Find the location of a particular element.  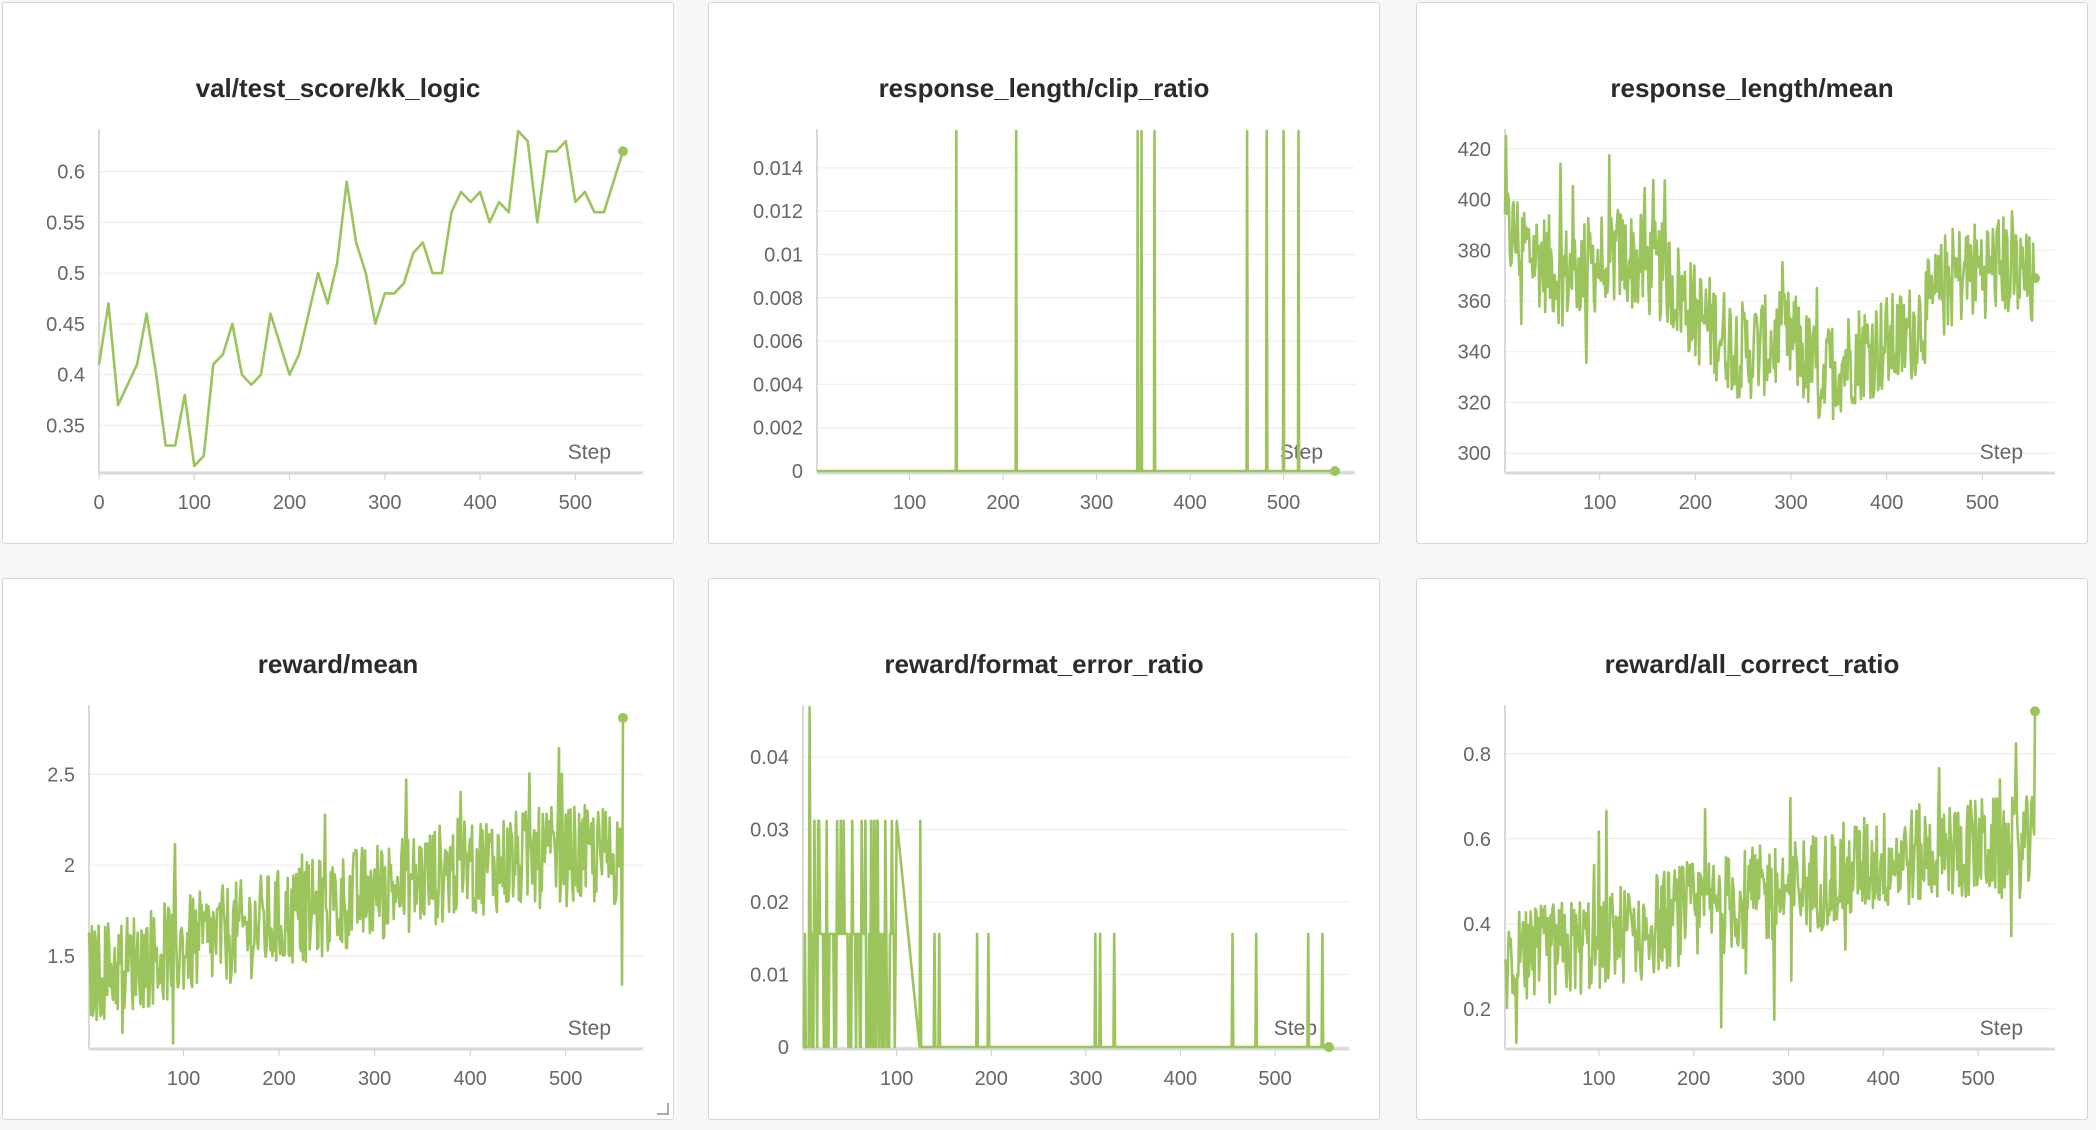

y-tick-label: 0.02 is located at coordinates (769, 903).